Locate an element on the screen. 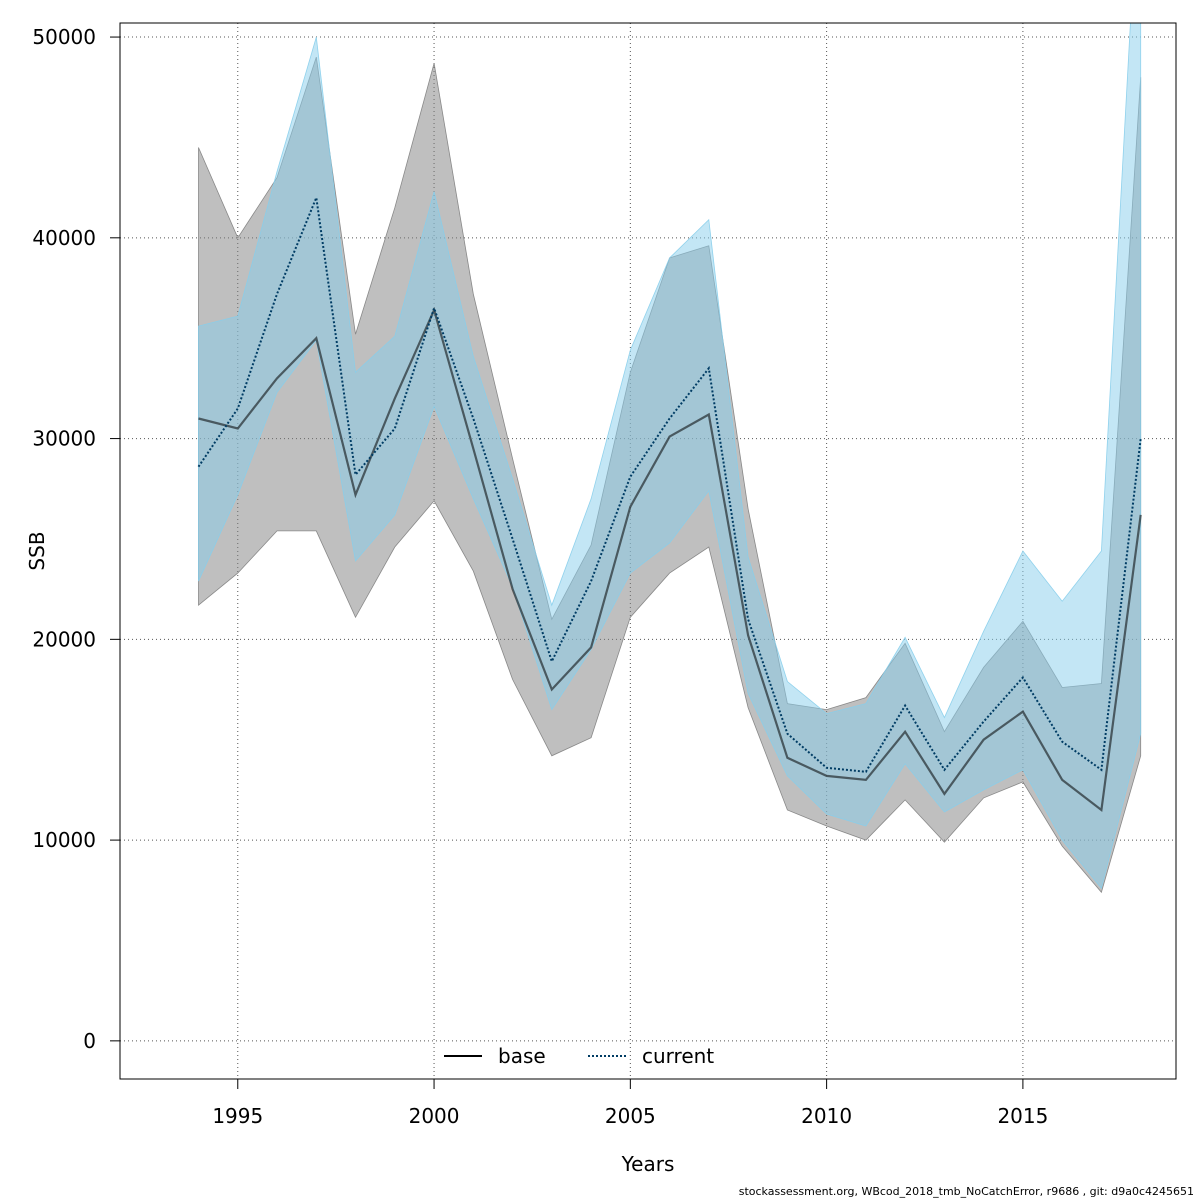 Image resolution: width=1200 pixels, height=1200 pixels. legend-label-base: base is located at coordinates (522, 1056).